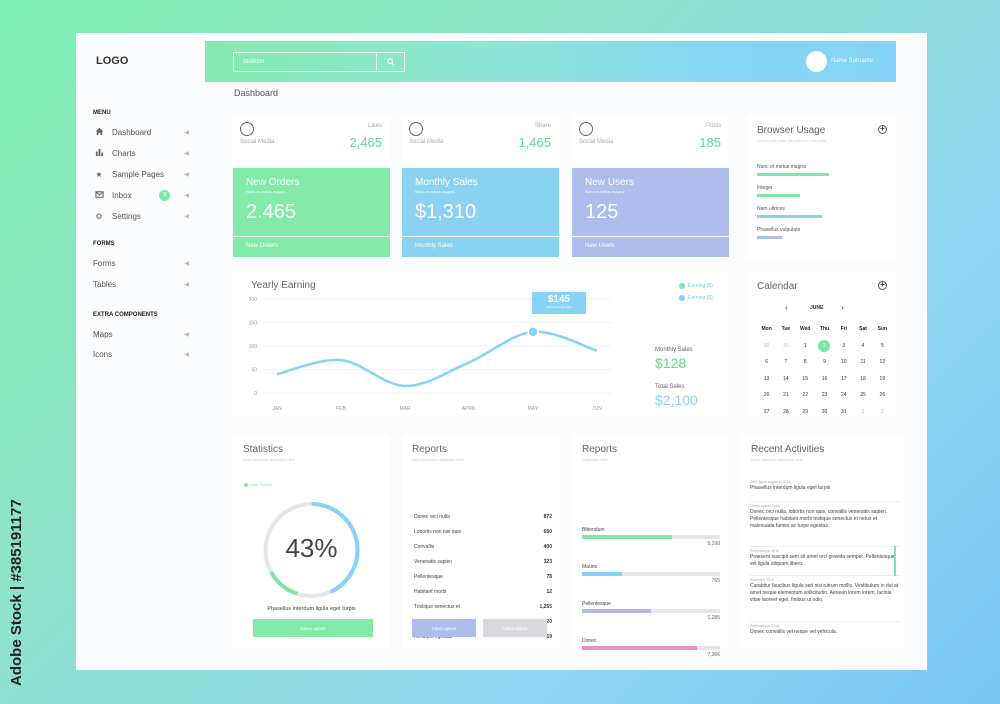 The width and height of the screenshot is (1000, 704). I want to click on sidebar-item-dashboard: Dashboard ◀, so click(141, 132).